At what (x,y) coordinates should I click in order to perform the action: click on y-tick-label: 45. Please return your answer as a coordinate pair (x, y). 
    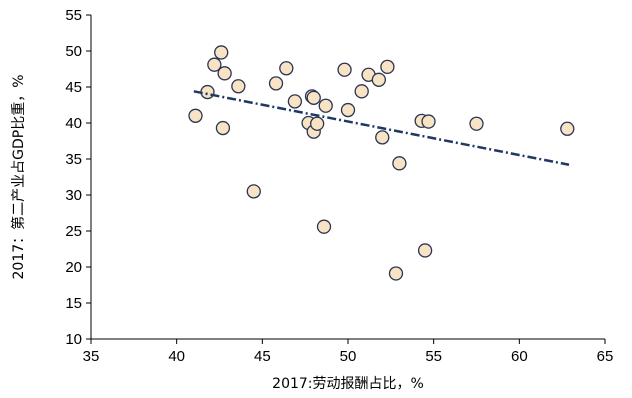
    Looking at the image, I should click on (73, 87).